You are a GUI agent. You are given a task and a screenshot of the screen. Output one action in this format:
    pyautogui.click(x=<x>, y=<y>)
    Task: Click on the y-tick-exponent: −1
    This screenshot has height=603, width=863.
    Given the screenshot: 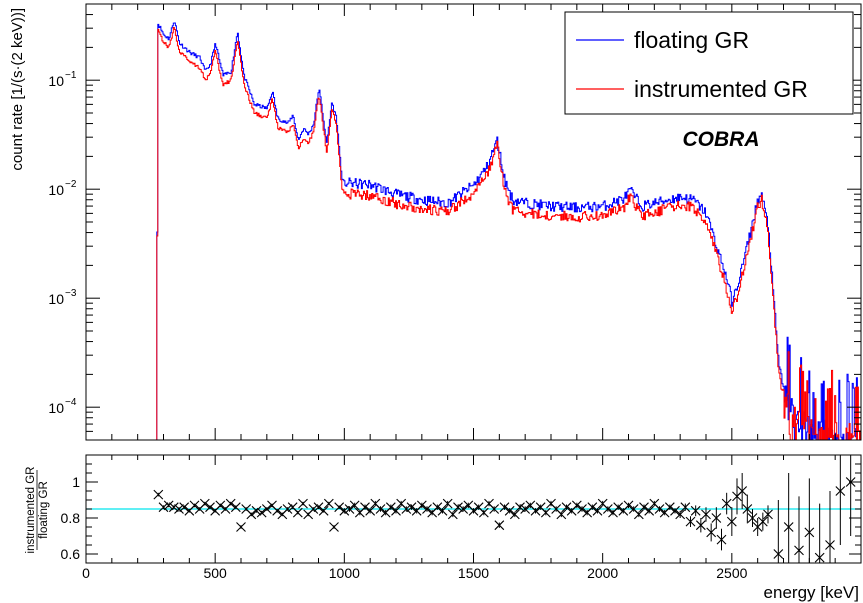 What is the action you would take?
    pyautogui.click(x=71, y=75)
    